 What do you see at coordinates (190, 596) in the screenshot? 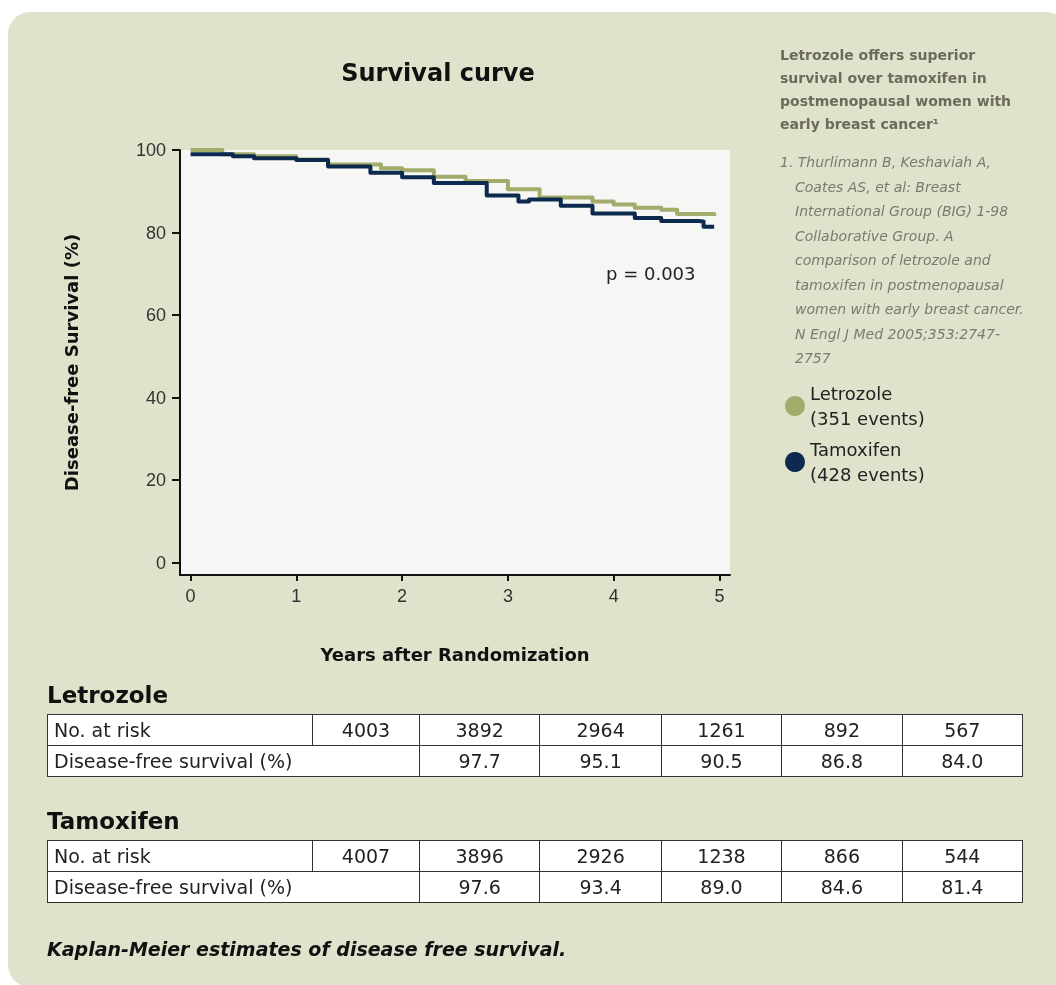
I see `x-tick-label: 0` at bounding box center [190, 596].